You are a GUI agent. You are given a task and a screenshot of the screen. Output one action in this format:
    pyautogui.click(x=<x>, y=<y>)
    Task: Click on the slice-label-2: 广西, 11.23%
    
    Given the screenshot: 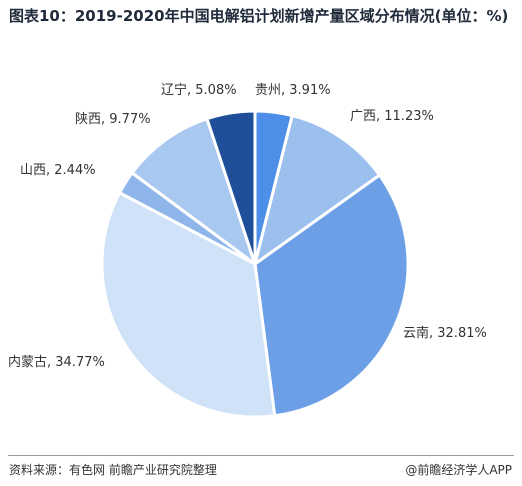 What is the action you would take?
    pyautogui.click(x=392, y=116)
    